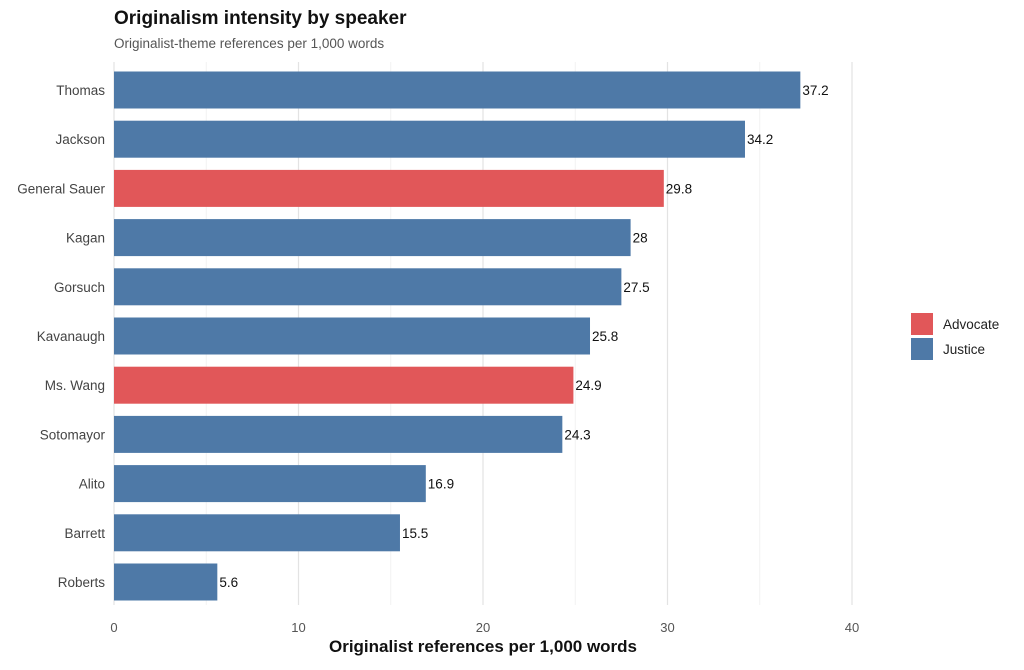 Image resolution: width=1024 pixels, height=670 pixels. I want to click on x-tick-label: 0, so click(113, 627).